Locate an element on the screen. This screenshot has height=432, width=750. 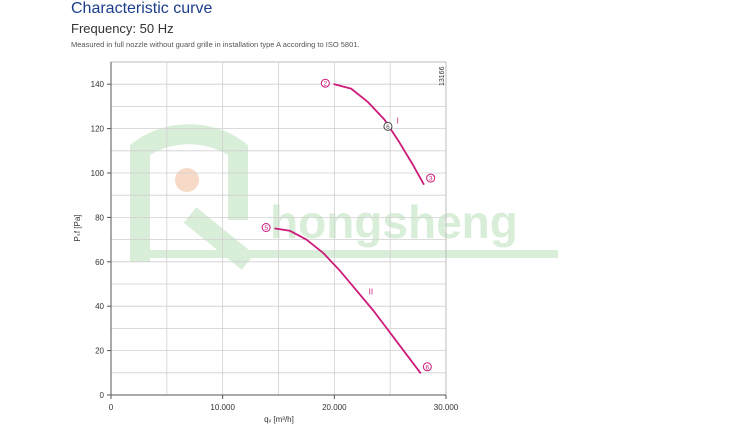
y-tick-label: 140 is located at coordinates (98, 84).